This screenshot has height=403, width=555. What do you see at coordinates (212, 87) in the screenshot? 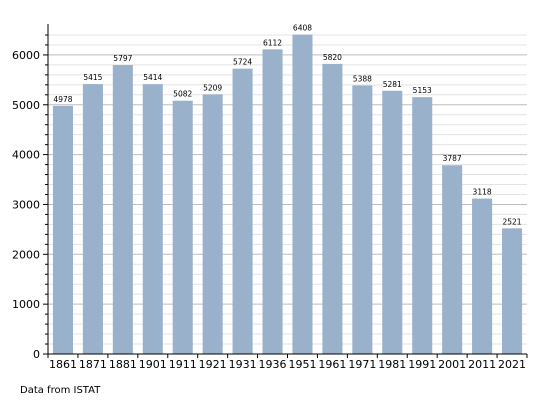
I see `data-label-1921: 5209` at bounding box center [212, 87].